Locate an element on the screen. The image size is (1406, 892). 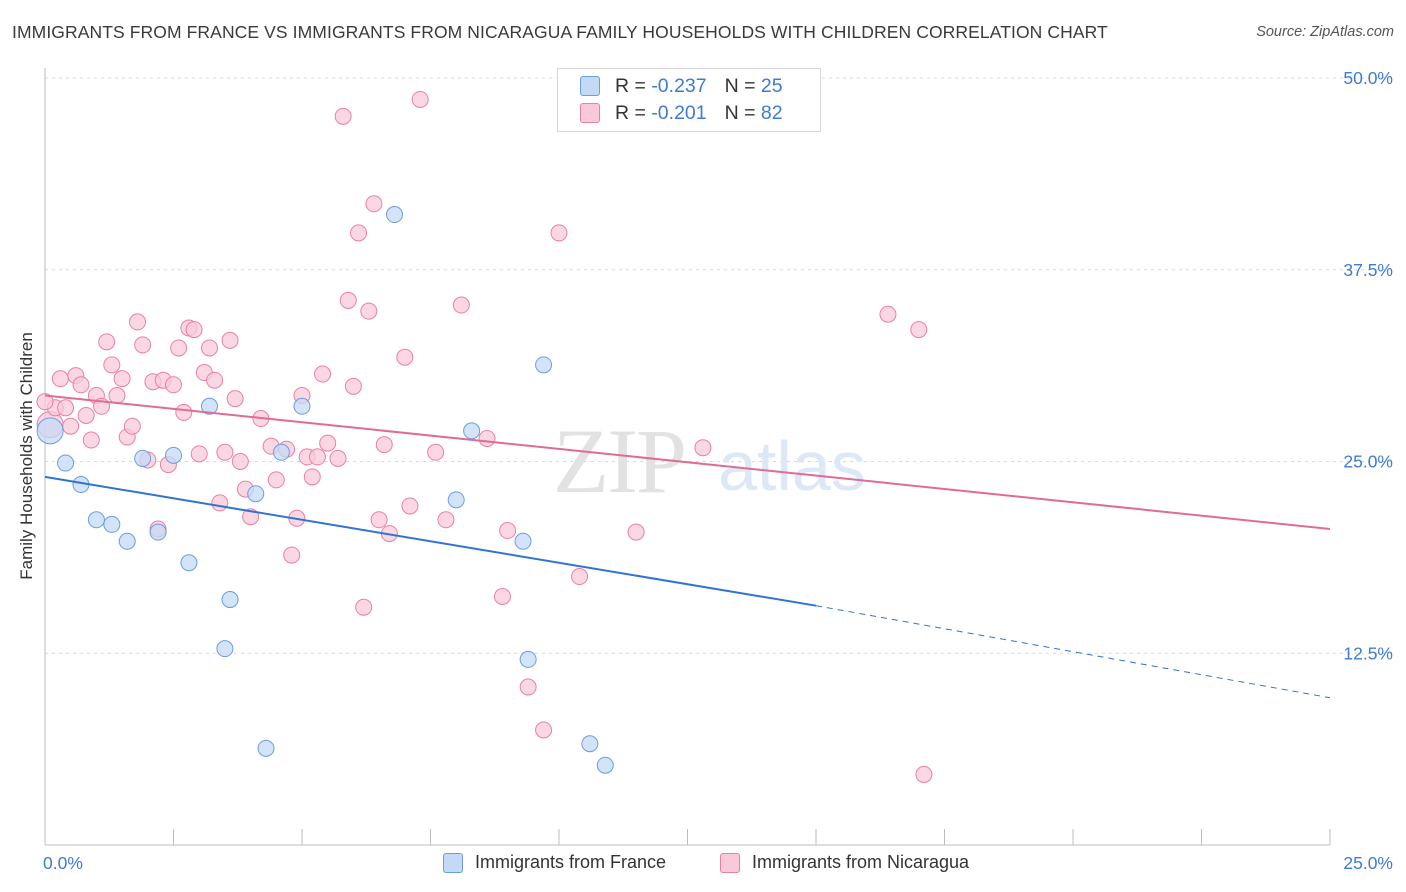
nicaragua-legend-label: Immigrants from Nicaragua is located at coordinates (861, 862).